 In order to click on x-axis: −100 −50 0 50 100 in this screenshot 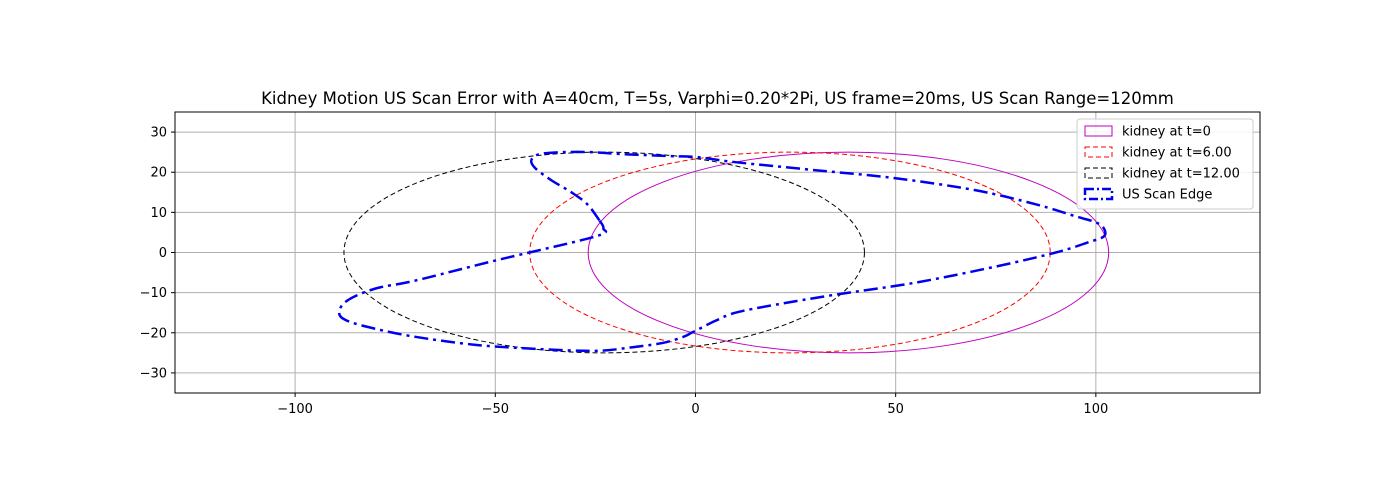, I will do `click(692, 405)`.